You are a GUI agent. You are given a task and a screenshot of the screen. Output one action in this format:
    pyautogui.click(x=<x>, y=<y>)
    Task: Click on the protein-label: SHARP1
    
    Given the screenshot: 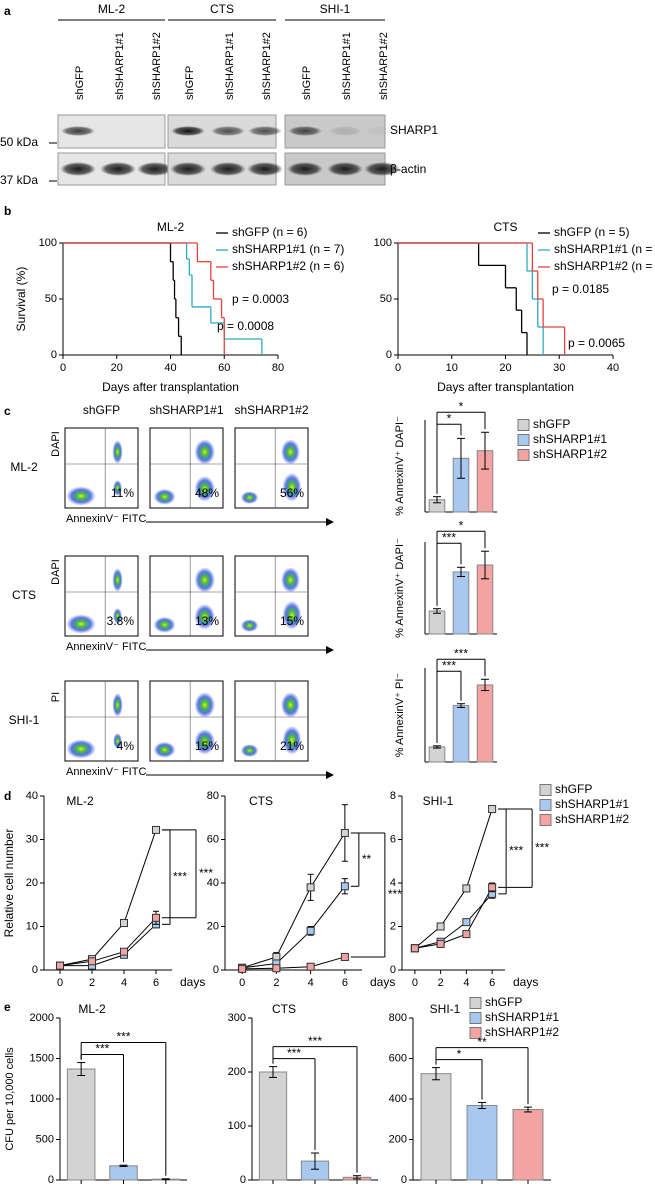 What is the action you would take?
    pyautogui.click(x=414, y=130)
    